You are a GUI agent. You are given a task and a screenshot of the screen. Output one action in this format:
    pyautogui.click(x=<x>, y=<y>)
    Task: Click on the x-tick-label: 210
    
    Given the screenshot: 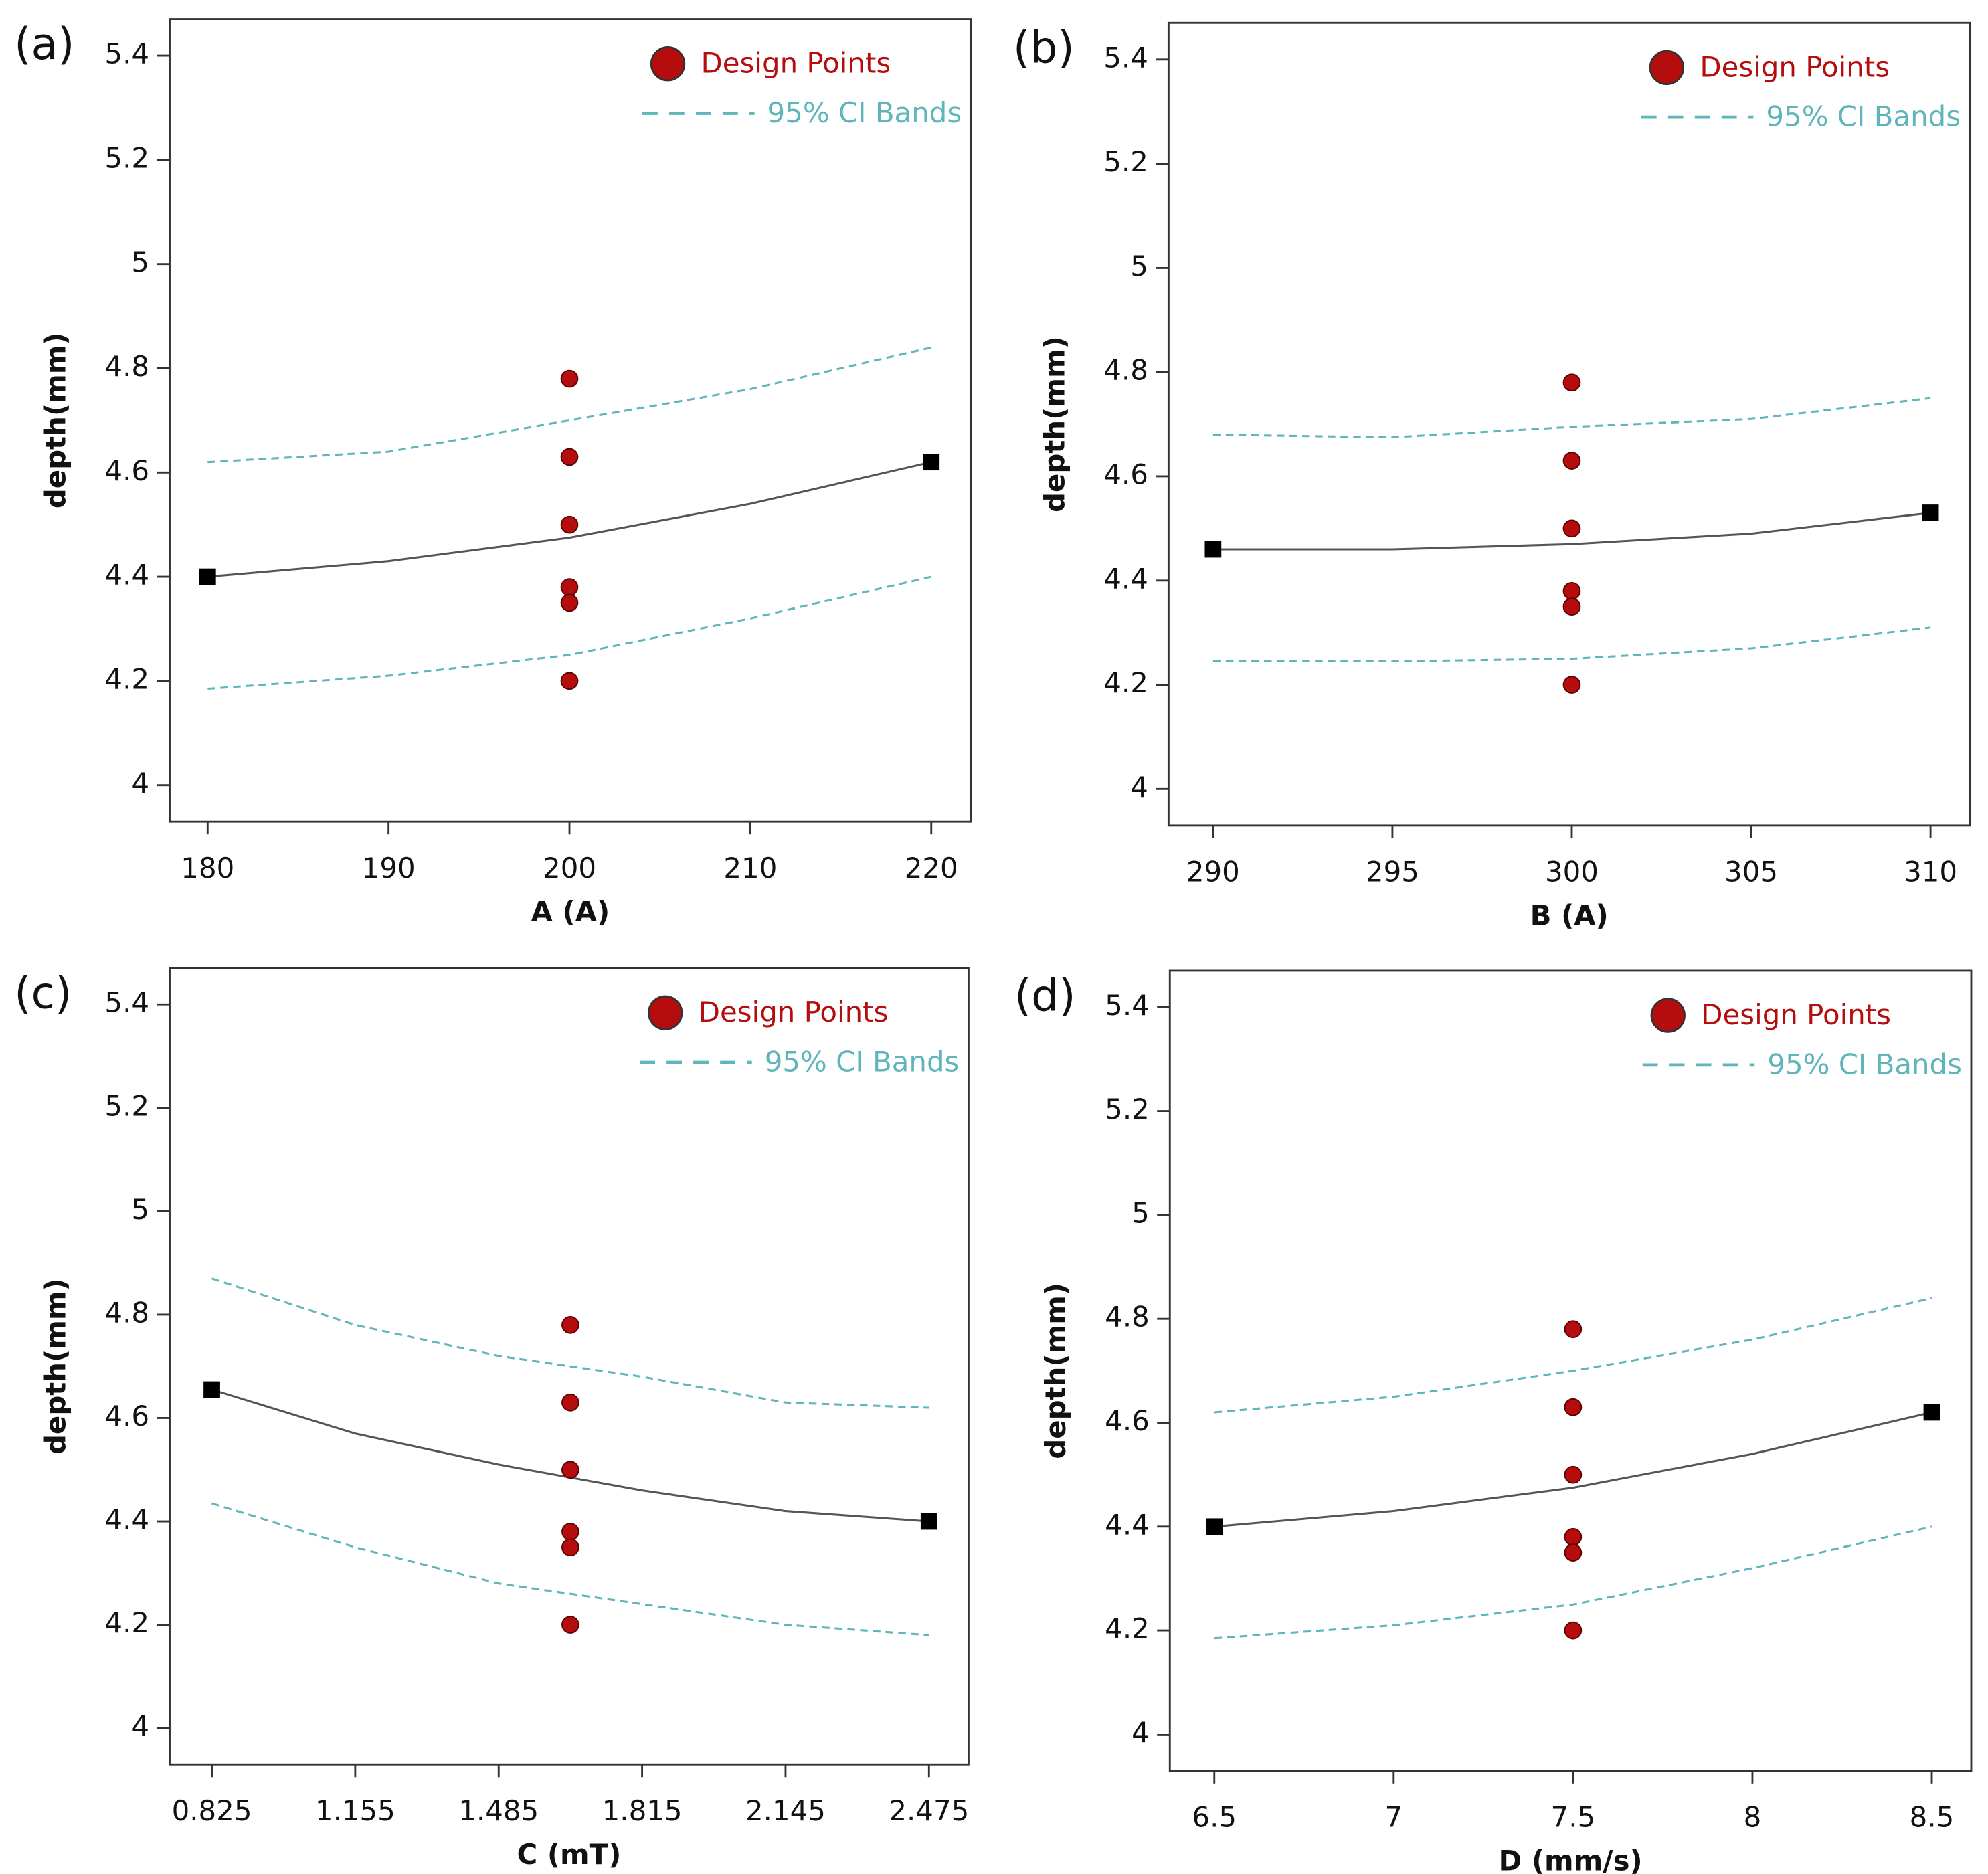 What is the action you would take?
    pyautogui.click(x=750, y=868)
    